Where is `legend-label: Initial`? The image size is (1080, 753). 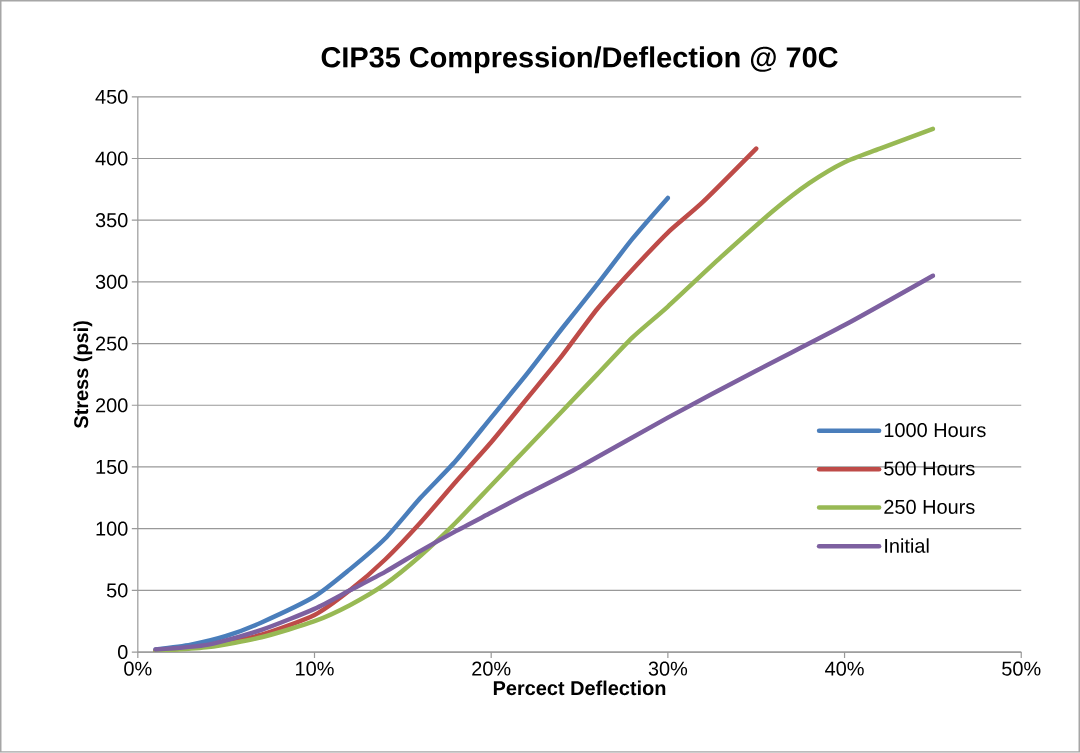
legend-label: Initial is located at coordinates (907, 545).